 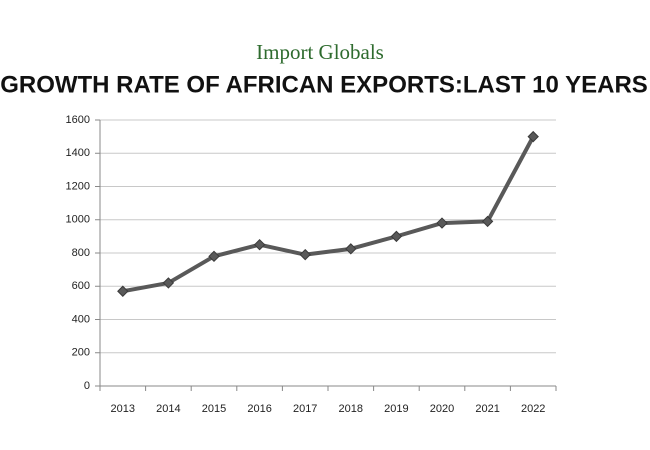 I want to click on y-tick-label: 0, so click(x=87, y=386).